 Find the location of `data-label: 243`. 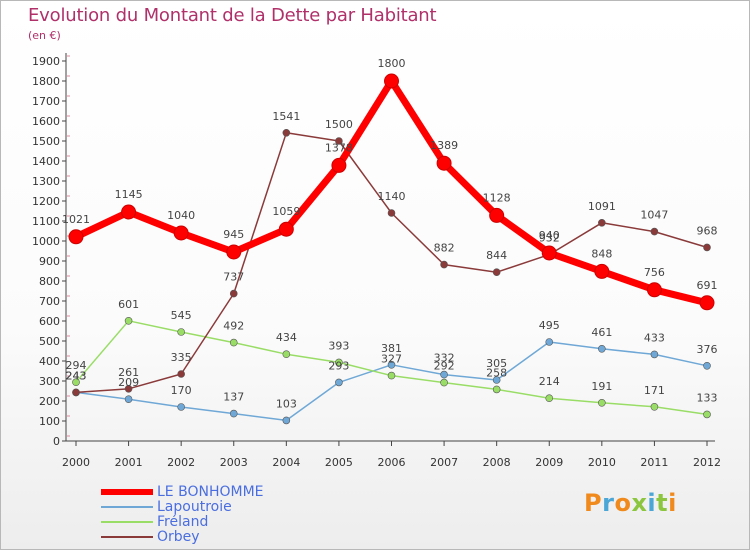

data-label: 243 is located at coordinates (76, 375).